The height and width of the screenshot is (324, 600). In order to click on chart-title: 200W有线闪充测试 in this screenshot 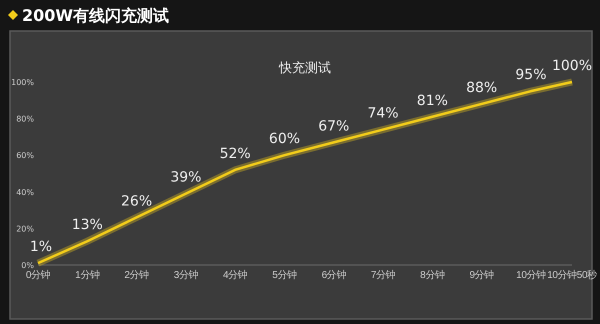, I will do `click(96, 15)`.